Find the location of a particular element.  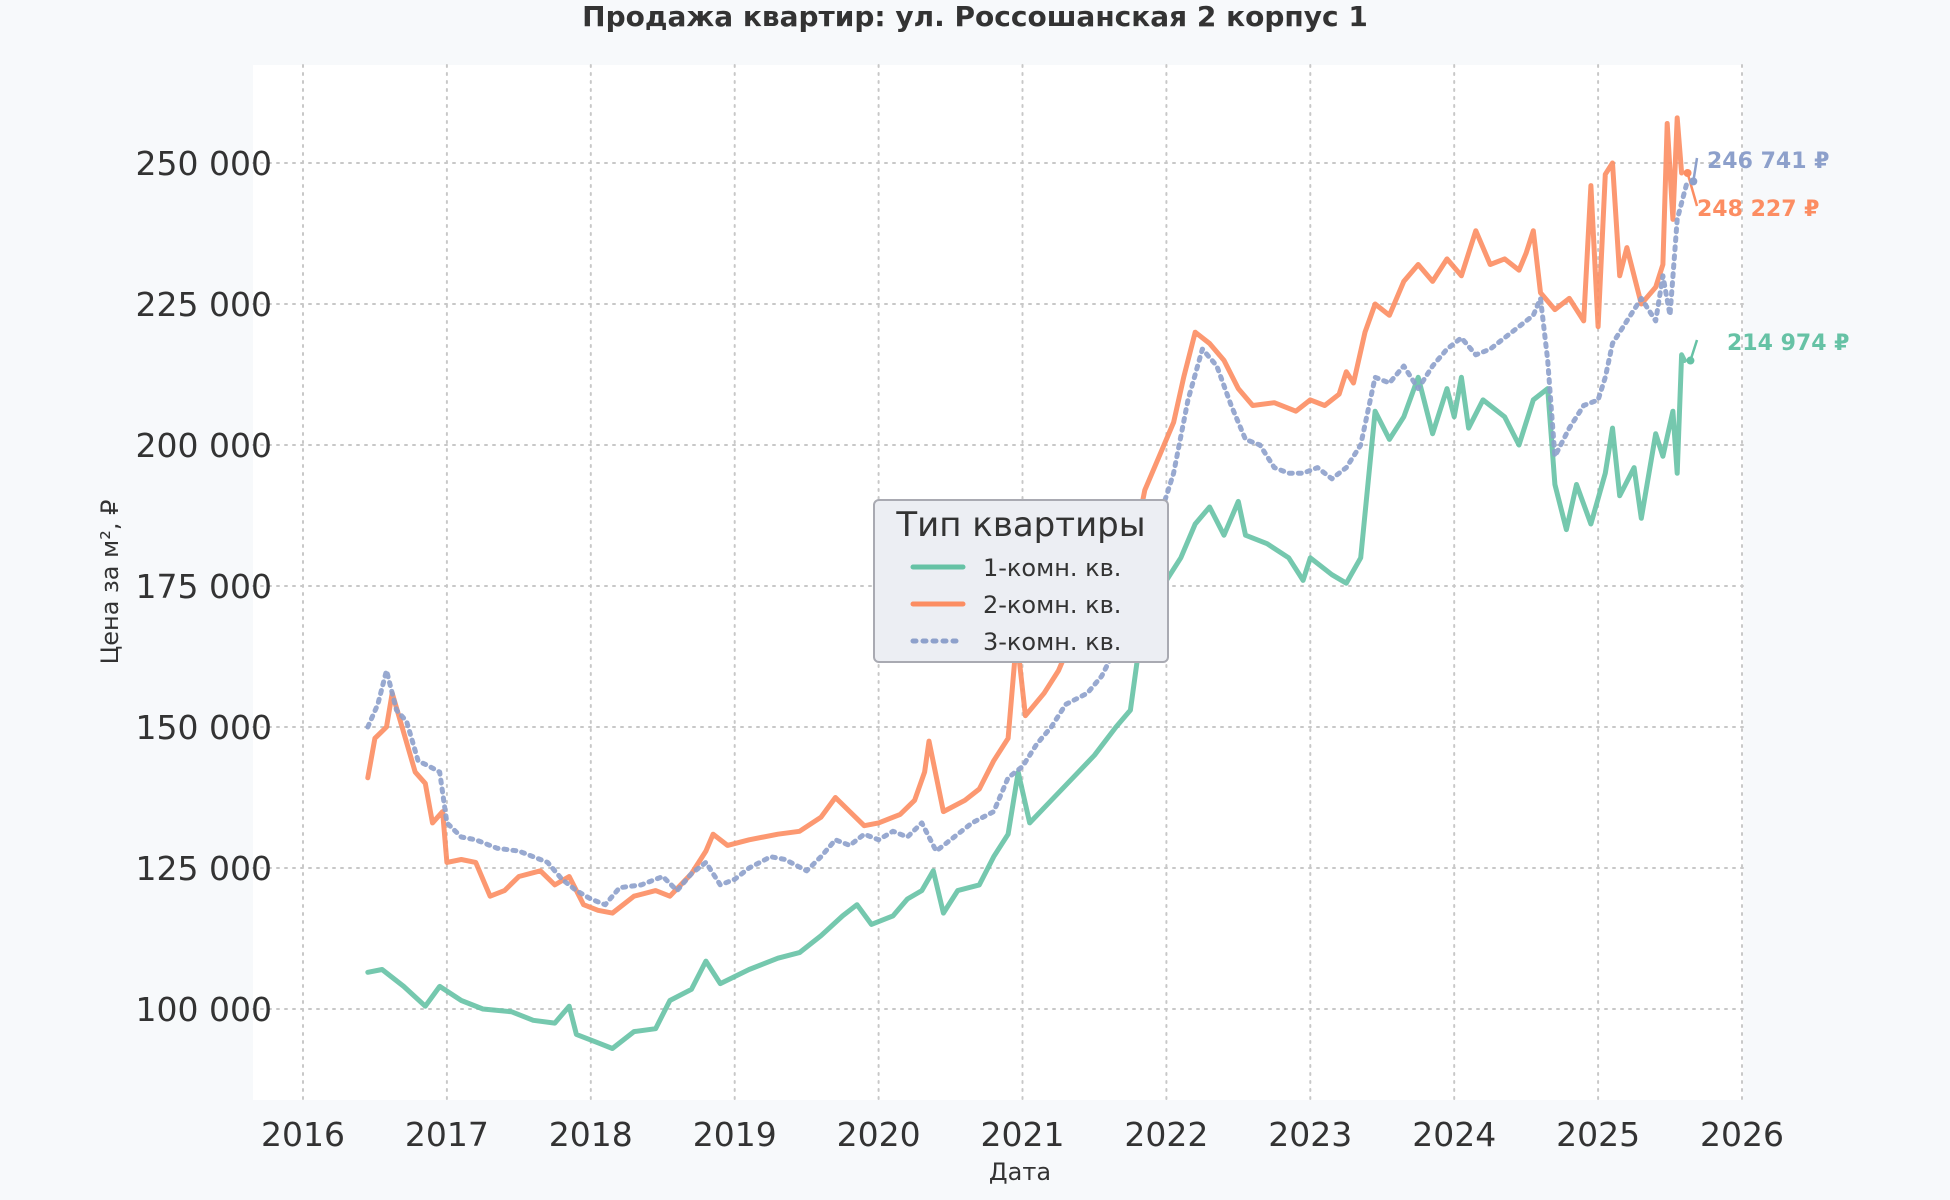

end-label-2-room: 248 227 ₽ is located at coordinates (1758, 209).